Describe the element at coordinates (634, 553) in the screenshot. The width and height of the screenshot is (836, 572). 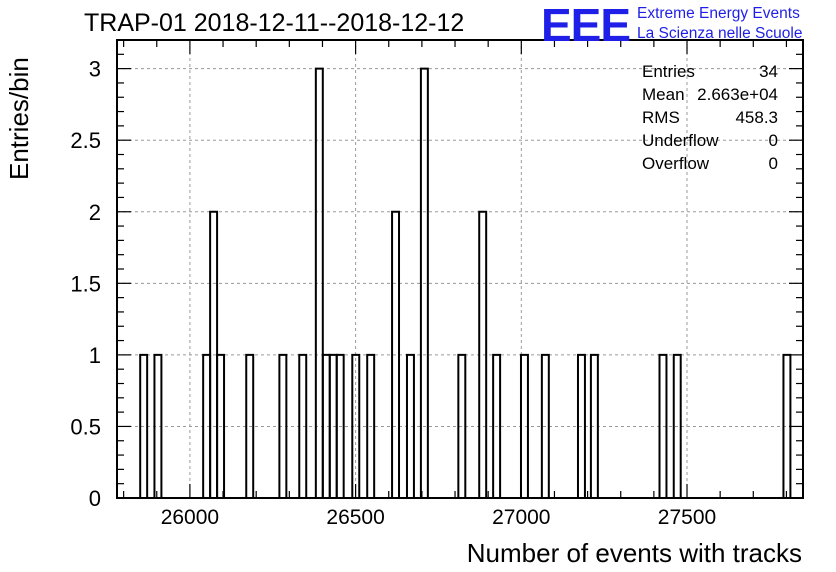
I see `x-axis-label: Number of events with tracks` at that location.